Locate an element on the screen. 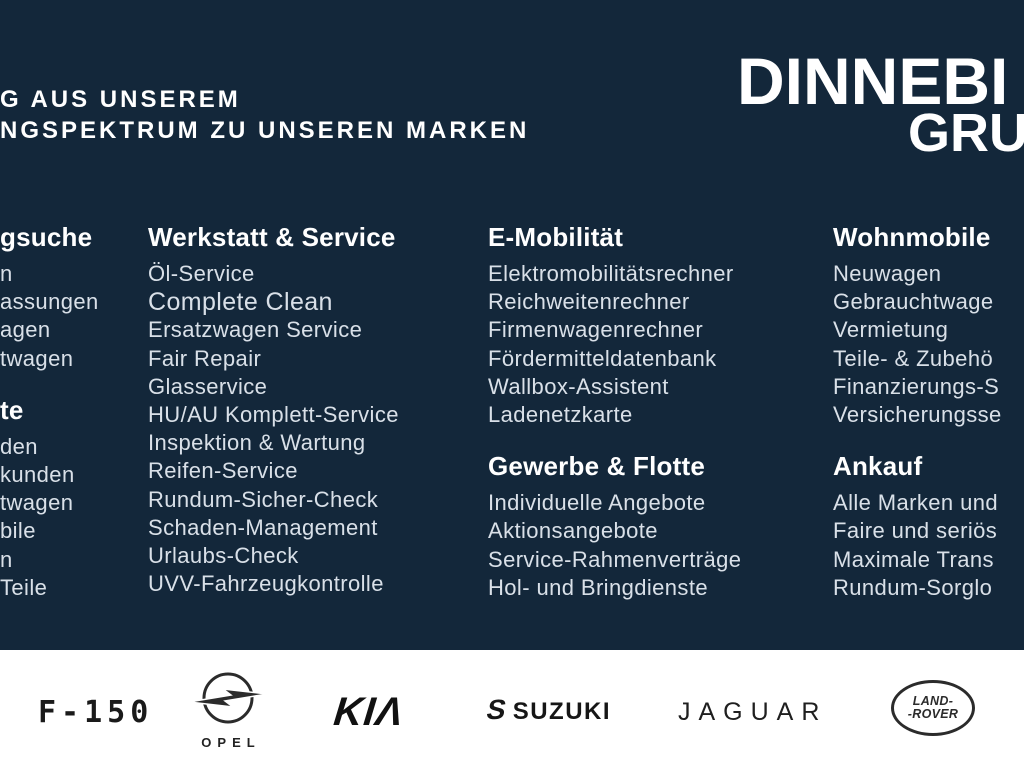 The image size is (1024, 768). tagline-line-1: G AUS UNSEREM is located at coordinates (120, 99).